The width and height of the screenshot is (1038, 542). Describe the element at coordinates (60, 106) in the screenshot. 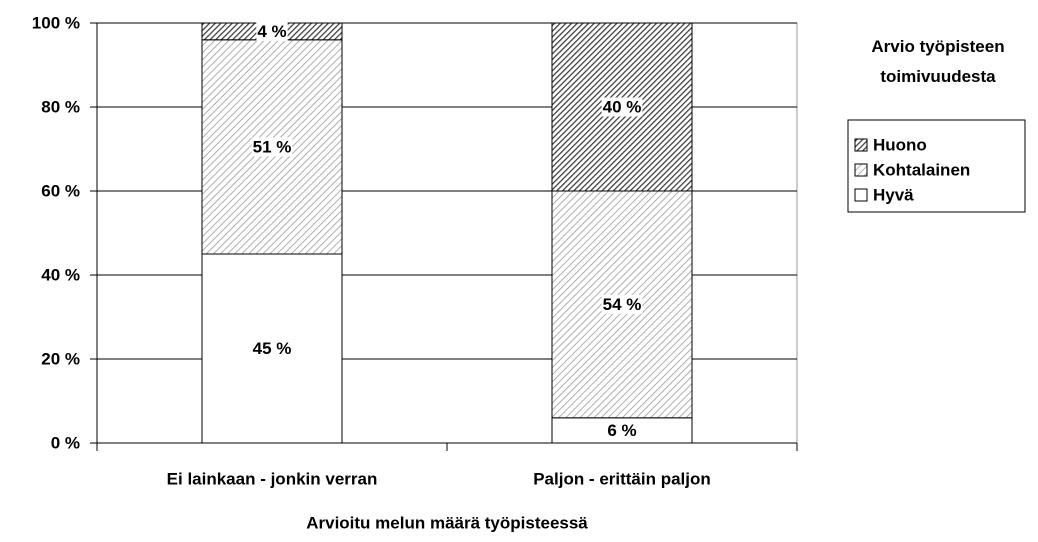

I see `y-tick-label: 80 %` at that location.